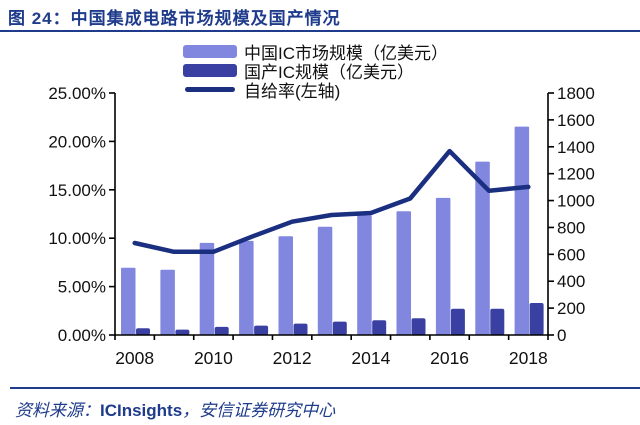  I want to click on svg-text: 800, so click(571, 227).